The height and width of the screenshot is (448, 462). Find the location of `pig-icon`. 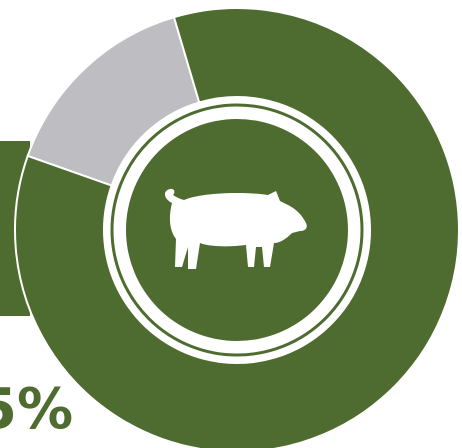

pig-icon is located at coordinates (235, 228).